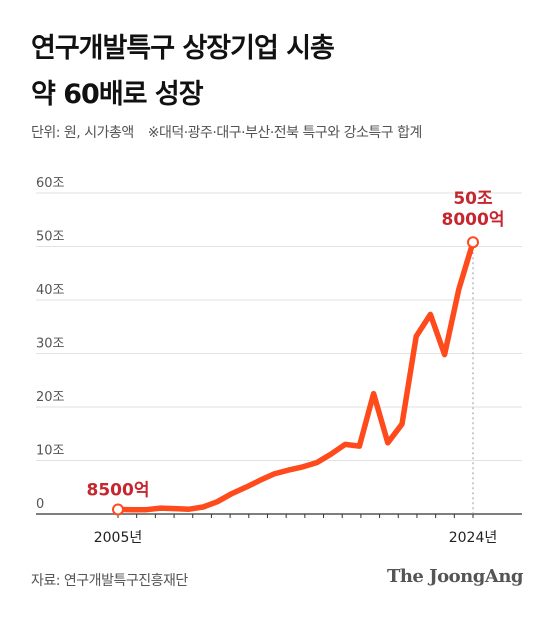 This screenshot has width=560, height=617. What do you see at coordinates (183, 48) in the screenshot?
I see `title-line-1: 연구개발특구 상장기업 시총` at bounding box center [183, 48].